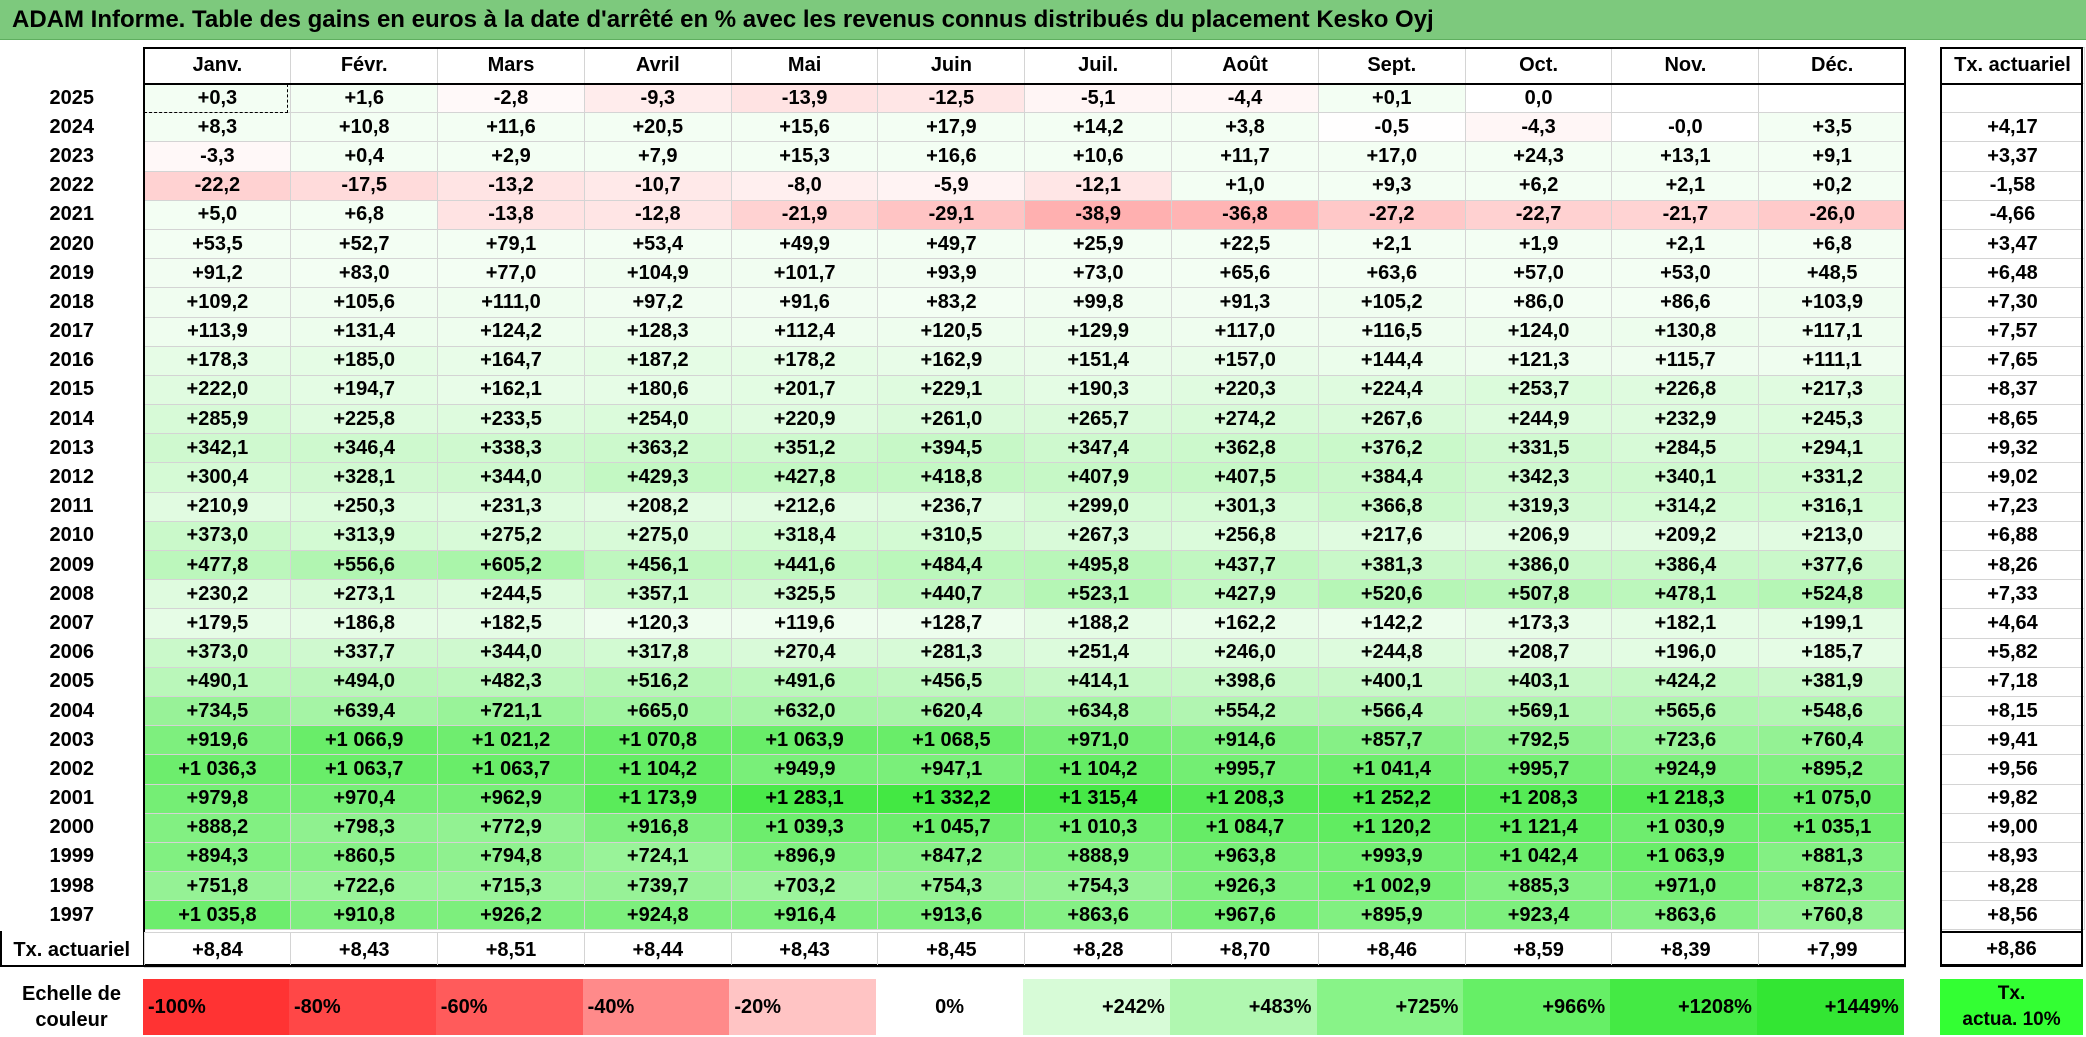 The width and height of the screenshot is (2086, 1037). What do you see at coordinates (2012, 594) in the screenshot?
I see `tx-actuariel-cell: +7,33` at bounding box center [2012, 594].